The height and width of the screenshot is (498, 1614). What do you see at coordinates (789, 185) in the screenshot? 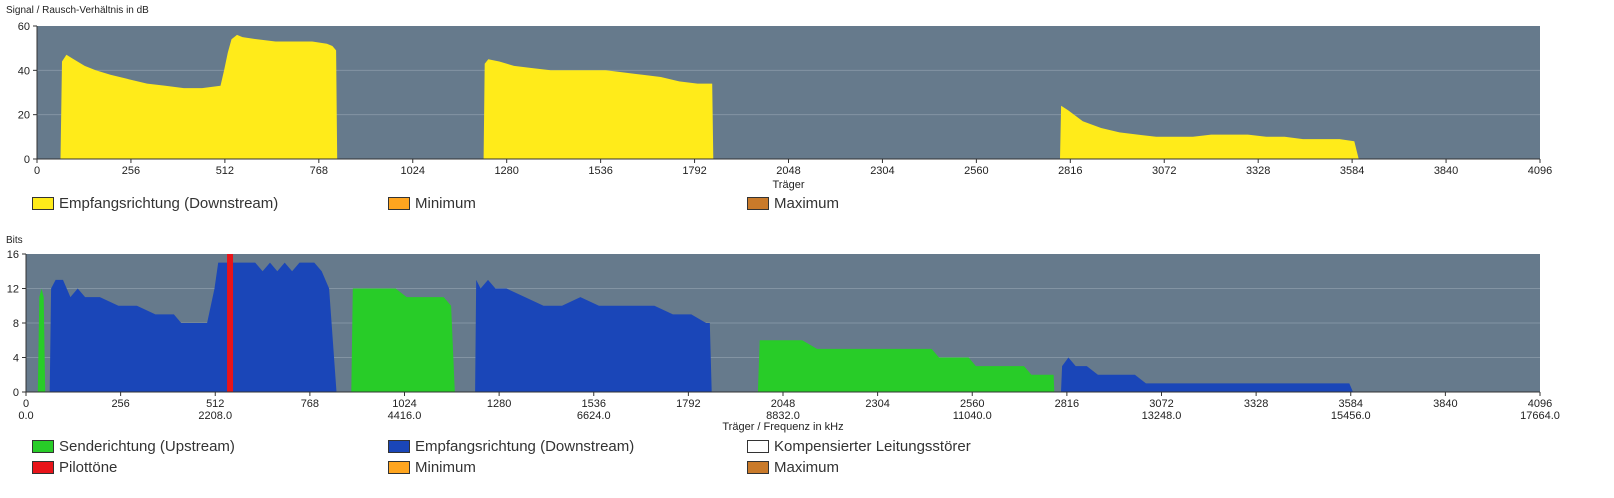
I see `x-axis-label: Träger` at bounding box center [789, 185].